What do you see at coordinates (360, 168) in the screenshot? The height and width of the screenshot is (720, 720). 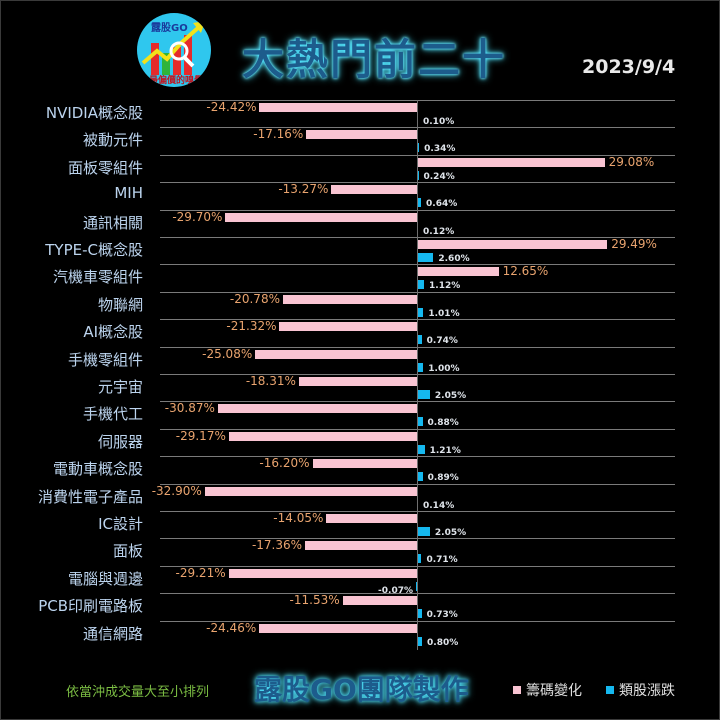 I see `chart-row: 面板零組件 29.08% 0.24%` at bounding box center [360, 168].